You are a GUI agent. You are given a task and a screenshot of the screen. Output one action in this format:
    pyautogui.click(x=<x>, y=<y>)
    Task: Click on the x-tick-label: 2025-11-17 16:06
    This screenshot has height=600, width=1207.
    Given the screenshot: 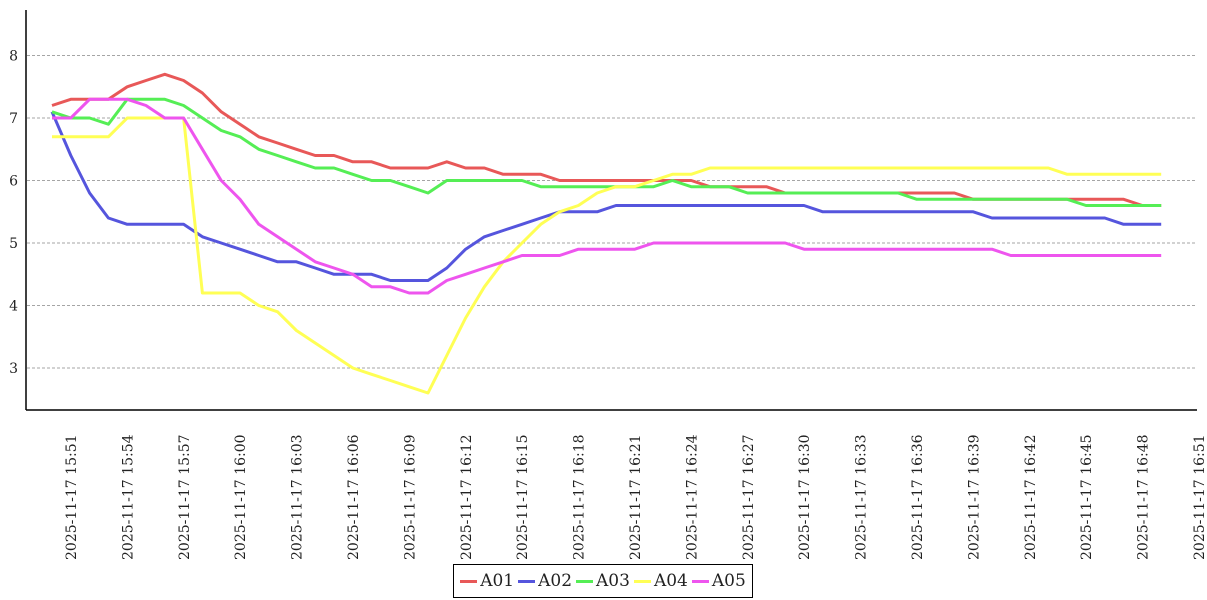 What is the action you would take?
    pyautogui.click(x=354, y=497)
    